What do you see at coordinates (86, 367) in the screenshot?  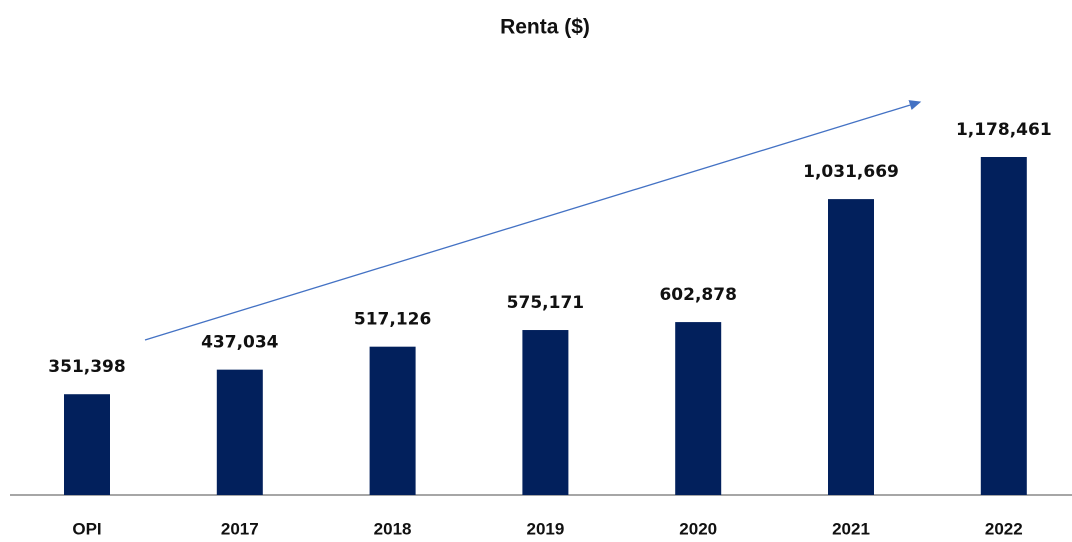 I see `value-label: 351,398` at bounding box center [86, 367].